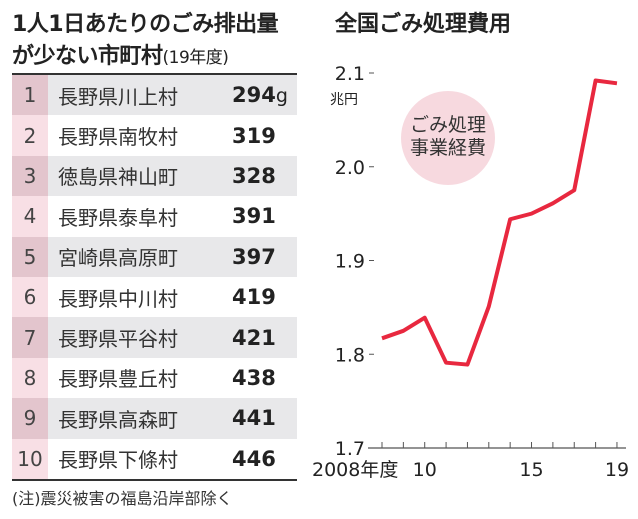 This screenshot has height=519, width=638. I want to click on waste-value: 294g, so click(260, 95).